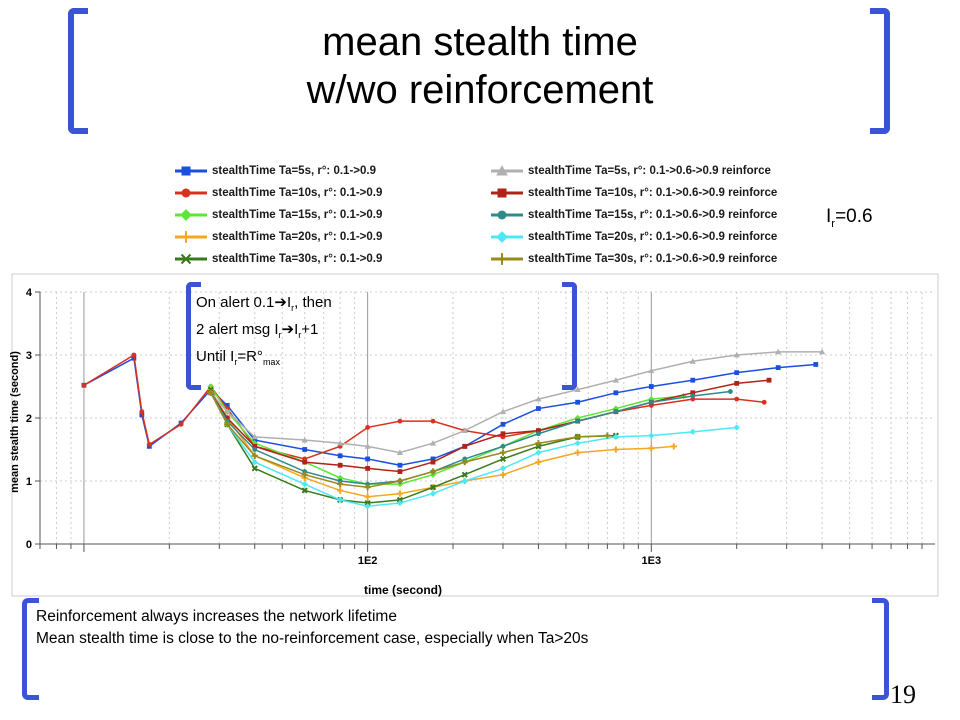  What do you see at coordinates (29, 545) in the screenshot?
I see `y-tick-label: 0` at bounding box center [29, 545].